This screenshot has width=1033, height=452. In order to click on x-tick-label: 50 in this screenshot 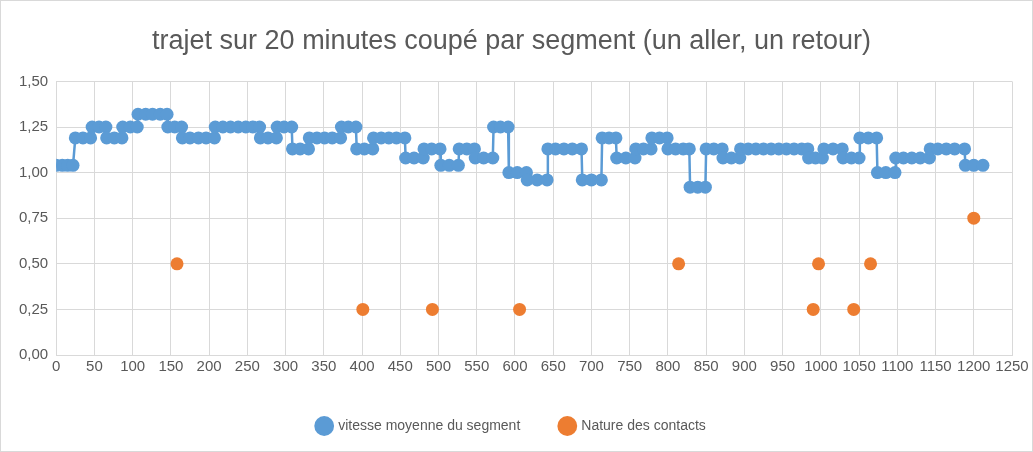, I will do `click(94, 366)`.